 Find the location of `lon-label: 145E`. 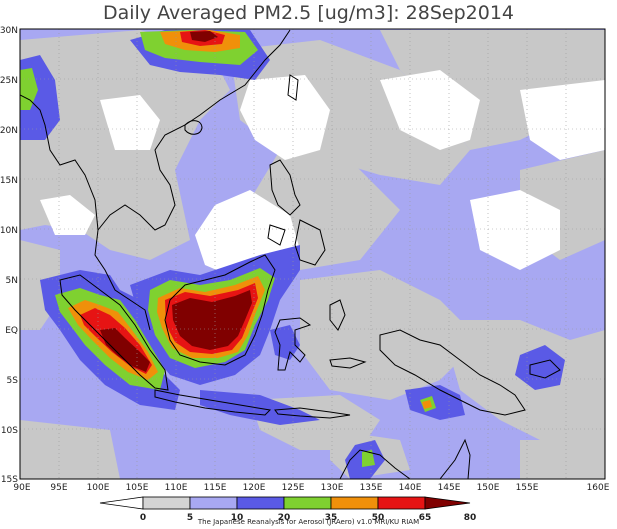

lon-label: 145E is located at coordinates (449, 488).